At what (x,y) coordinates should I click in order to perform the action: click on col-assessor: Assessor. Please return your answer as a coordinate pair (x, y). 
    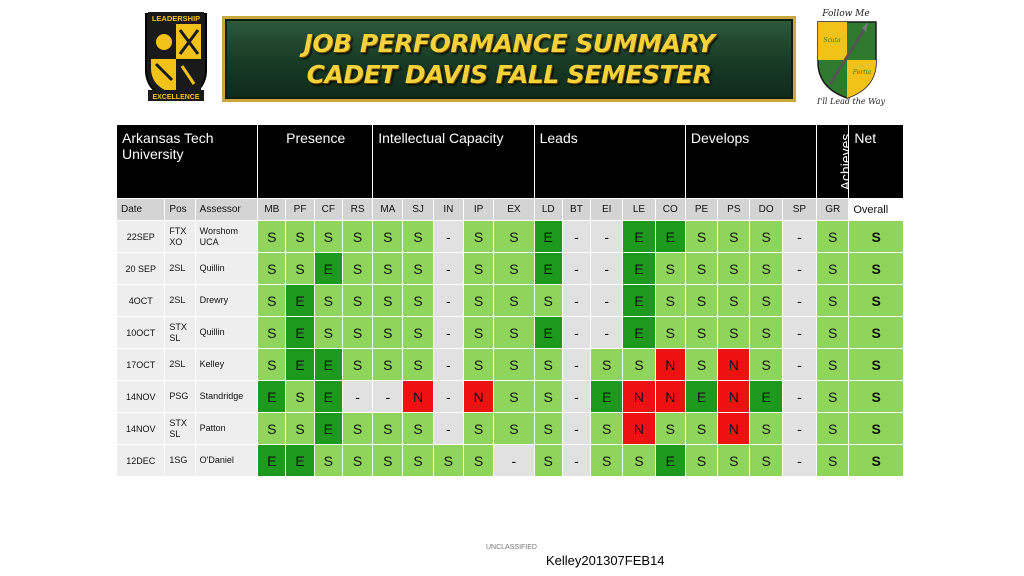
    Looking at the image, I should click on (226, 209).